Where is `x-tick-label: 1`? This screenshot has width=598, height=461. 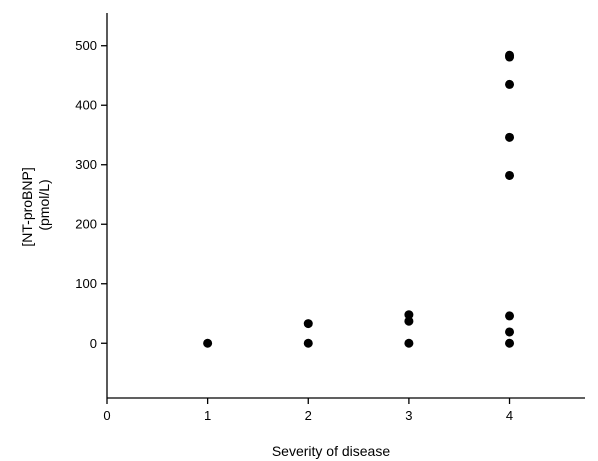 x-tick-label: 1 is located at coordinates (207, 415).